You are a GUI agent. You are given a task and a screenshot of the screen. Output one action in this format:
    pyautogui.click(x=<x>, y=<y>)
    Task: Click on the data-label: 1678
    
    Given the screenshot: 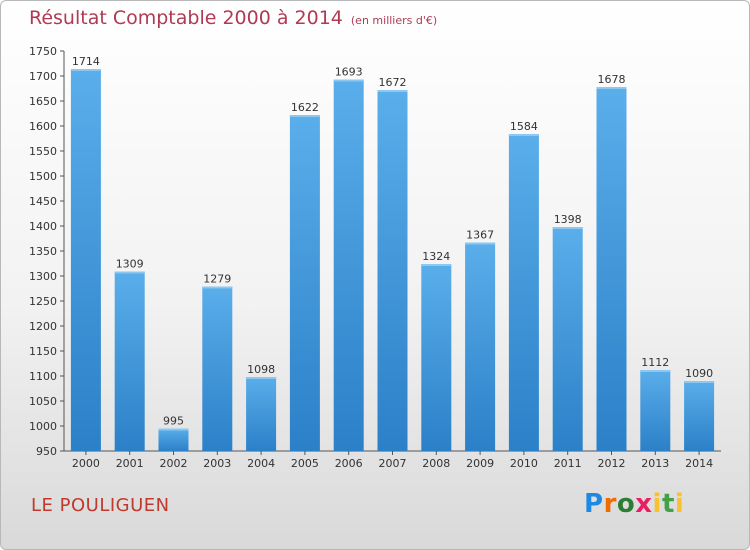 What is the action you would take?
    pyautogui.click(x=612, y=79)
    